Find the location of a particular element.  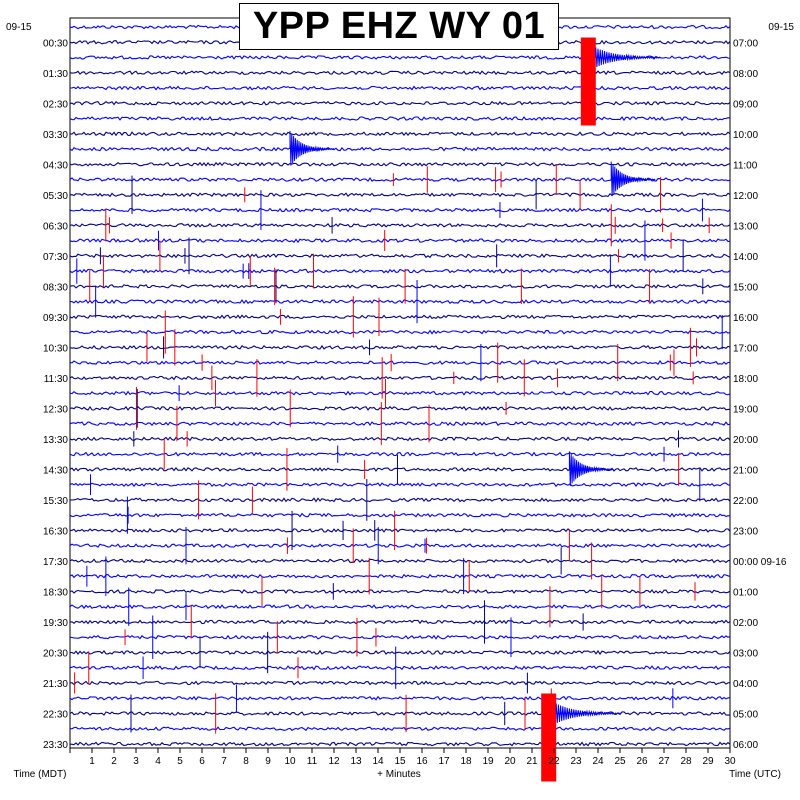

right-time-label: 05:00 is located at coordinates (745, 714).